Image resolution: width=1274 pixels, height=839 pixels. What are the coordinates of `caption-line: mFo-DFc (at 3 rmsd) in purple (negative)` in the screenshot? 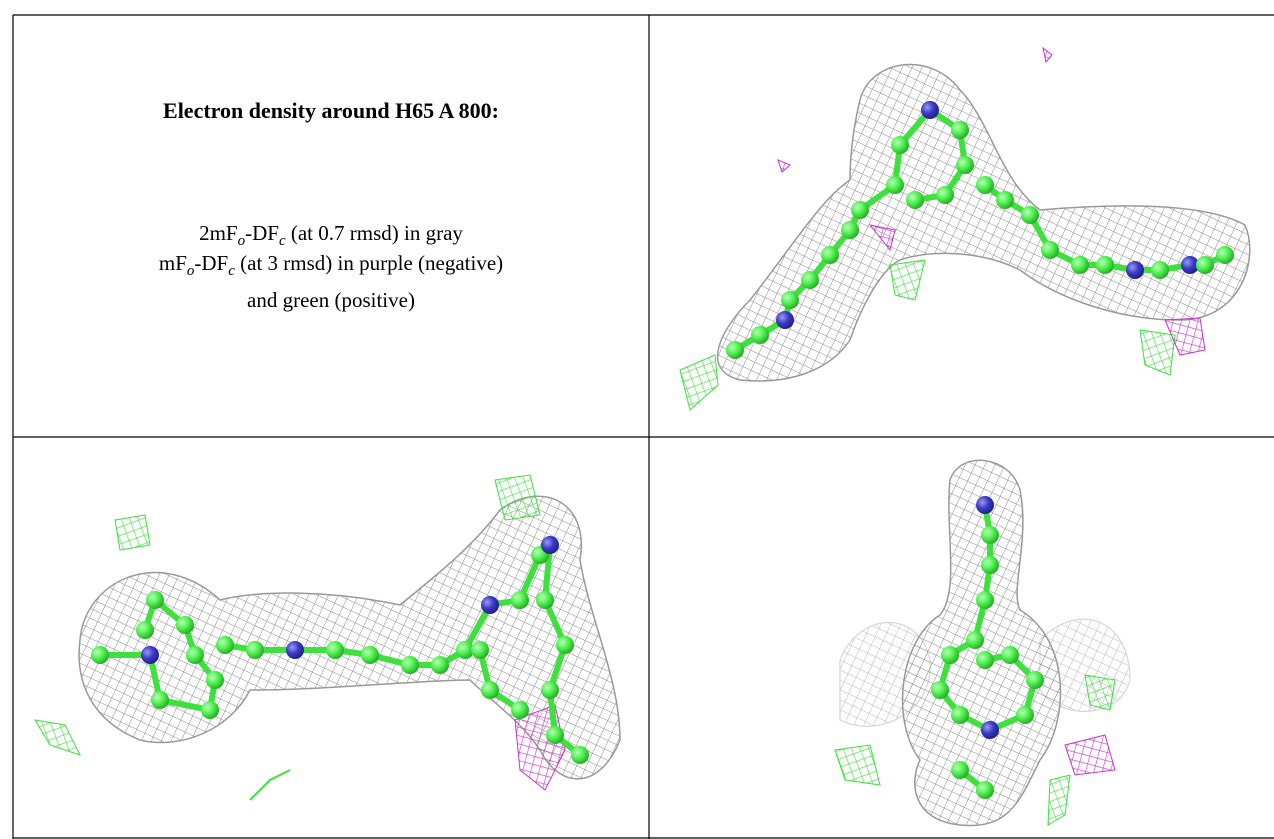 It's located at (331, 265).